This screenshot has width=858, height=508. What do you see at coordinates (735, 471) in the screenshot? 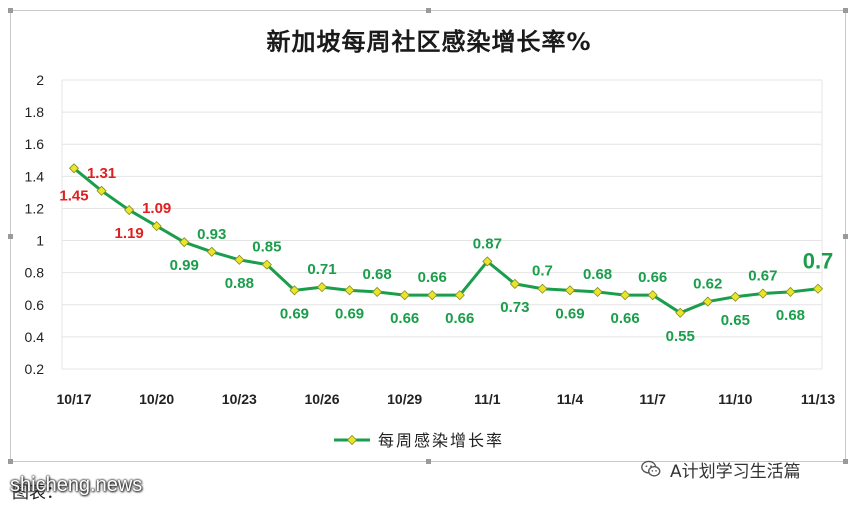
I see `account-name: A计划学习生活篇` at bounding box center [735, 471].